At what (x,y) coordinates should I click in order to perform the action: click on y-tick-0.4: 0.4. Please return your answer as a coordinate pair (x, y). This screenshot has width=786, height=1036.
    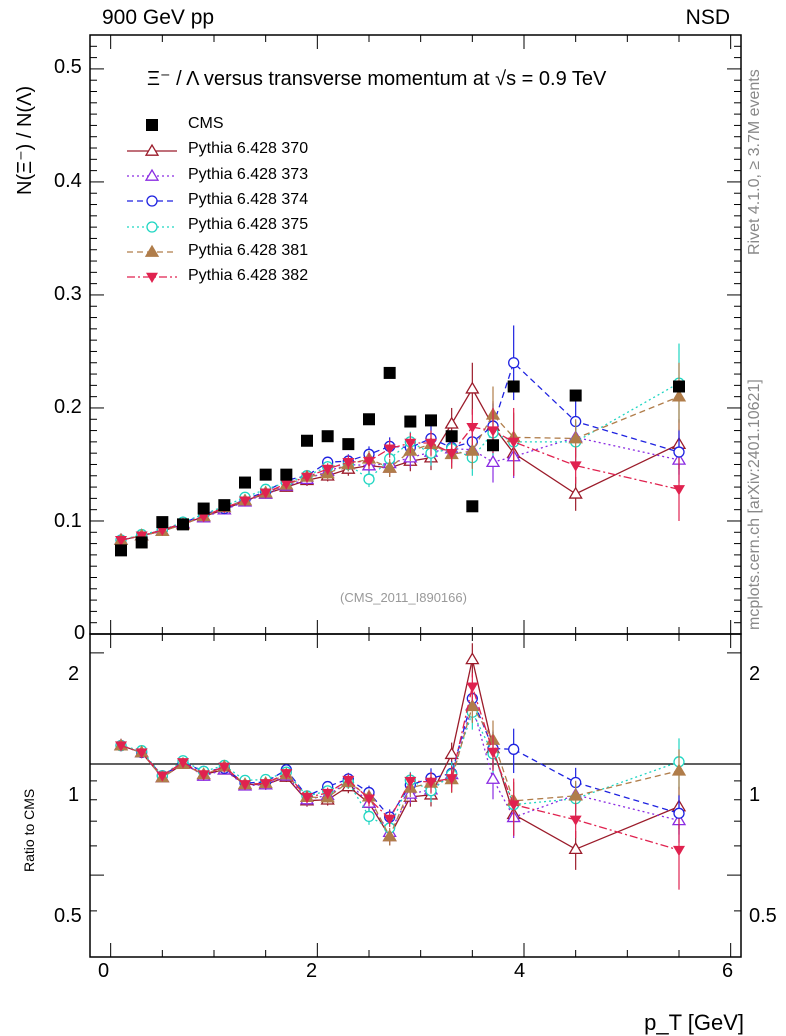
    Looking at the image, I should click on (68, 181).